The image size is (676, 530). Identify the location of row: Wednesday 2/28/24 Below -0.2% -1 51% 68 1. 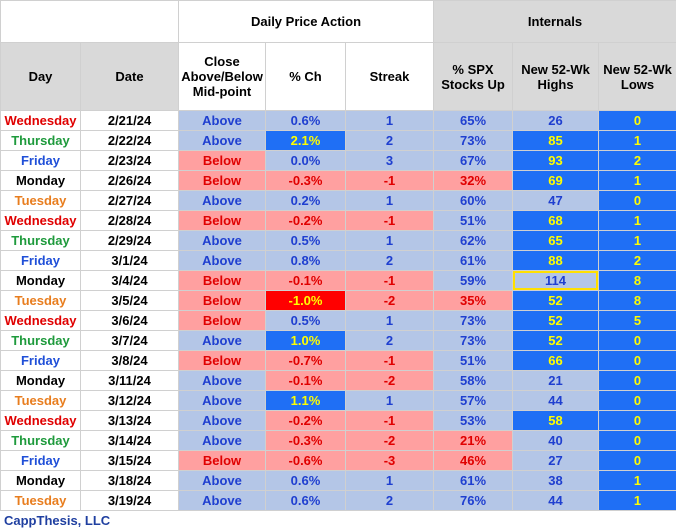
(338, 220).